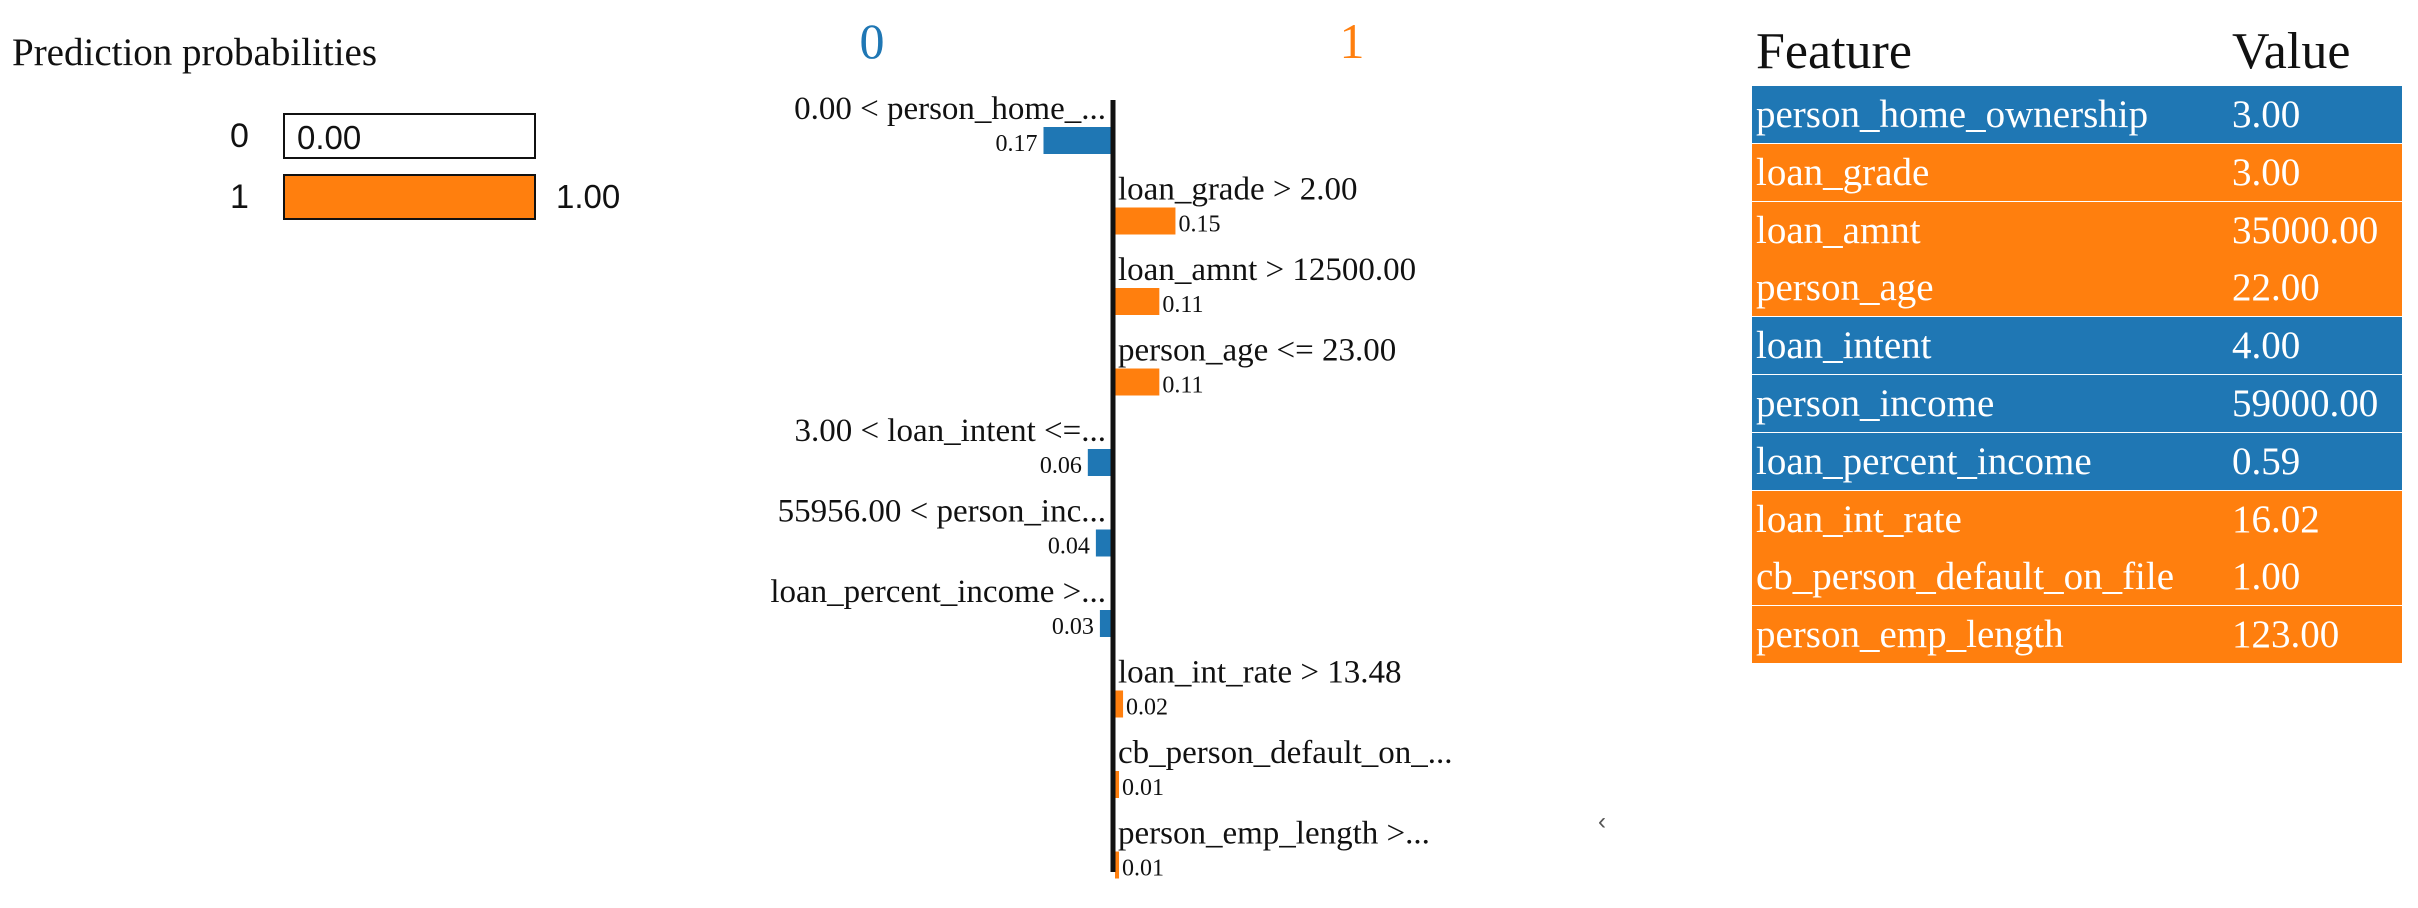 The height and width of the screenshot is (908, 2418). Describe the element at coordinates (2077, 230) in the screenshot. I see `table-row: loan_amnt 35000.00` at that location.